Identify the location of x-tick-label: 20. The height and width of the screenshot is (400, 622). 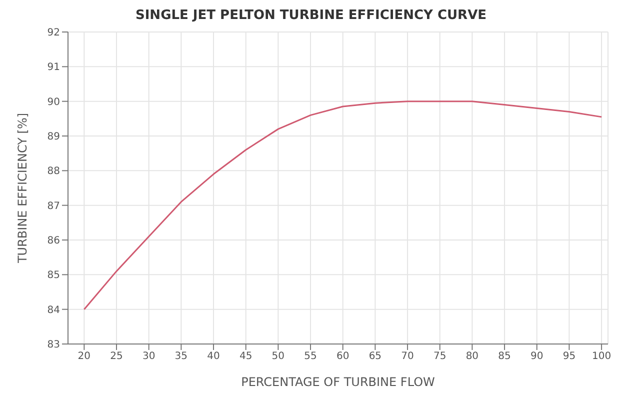
(84, 356).